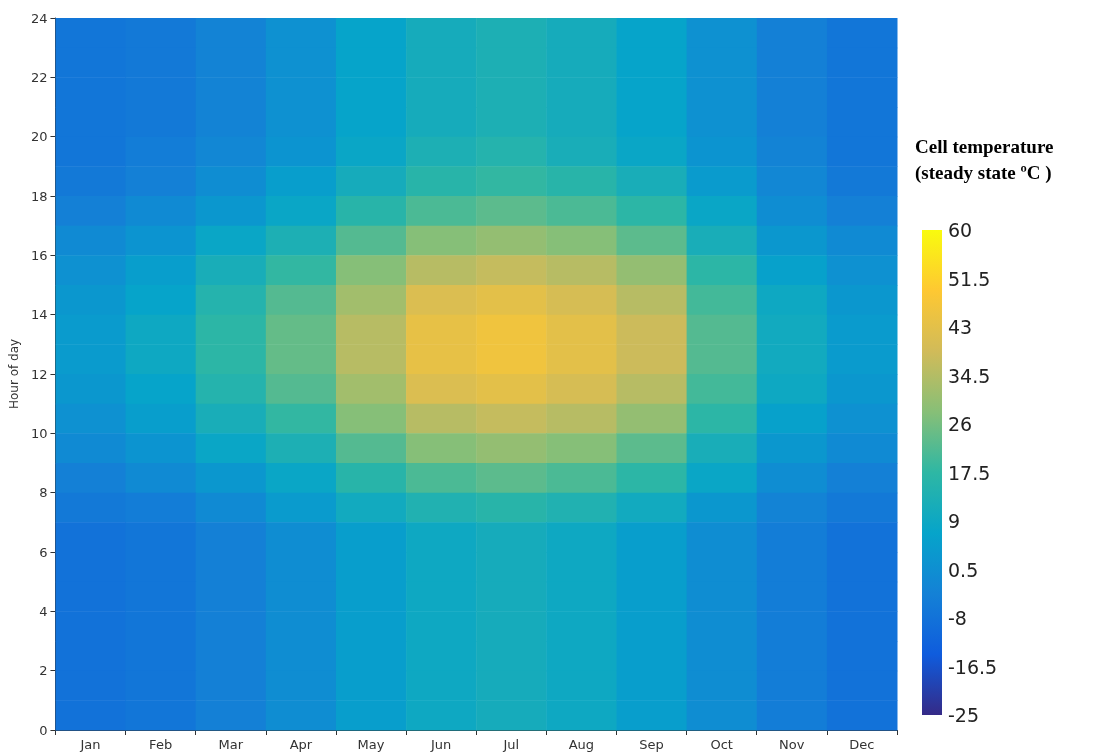  Describe the element at coordinates (39, 18) in the screenshot. I see `y-tick-label: 24` at that location.